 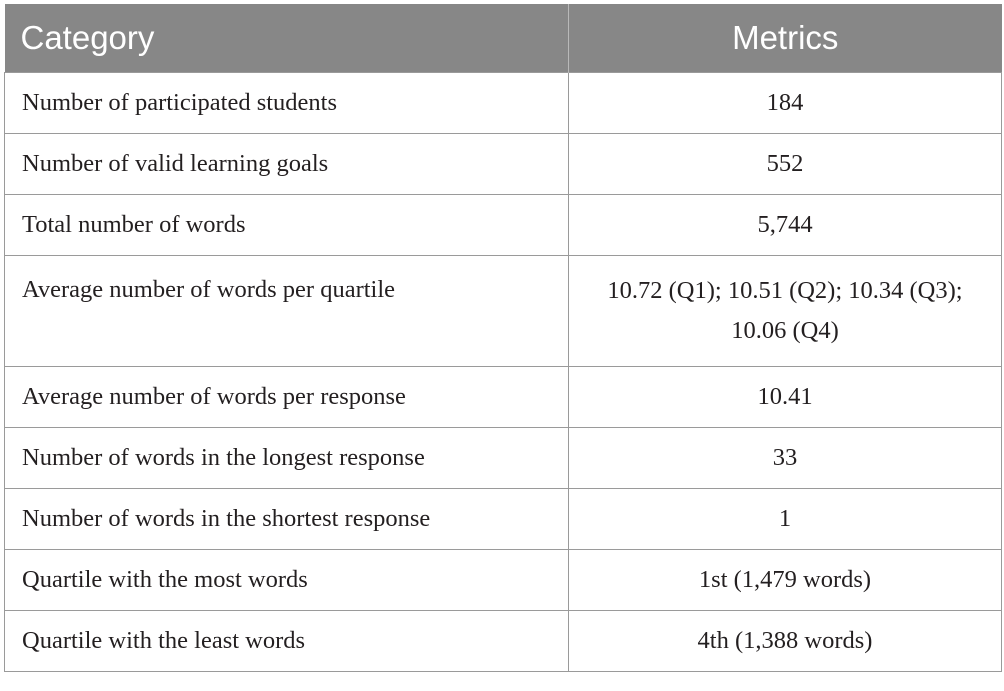 What do you see at coordinates (286, 580) in the screenshot?
I see `category-cell: Quartile with the most words` at bounding box center [286, 580].